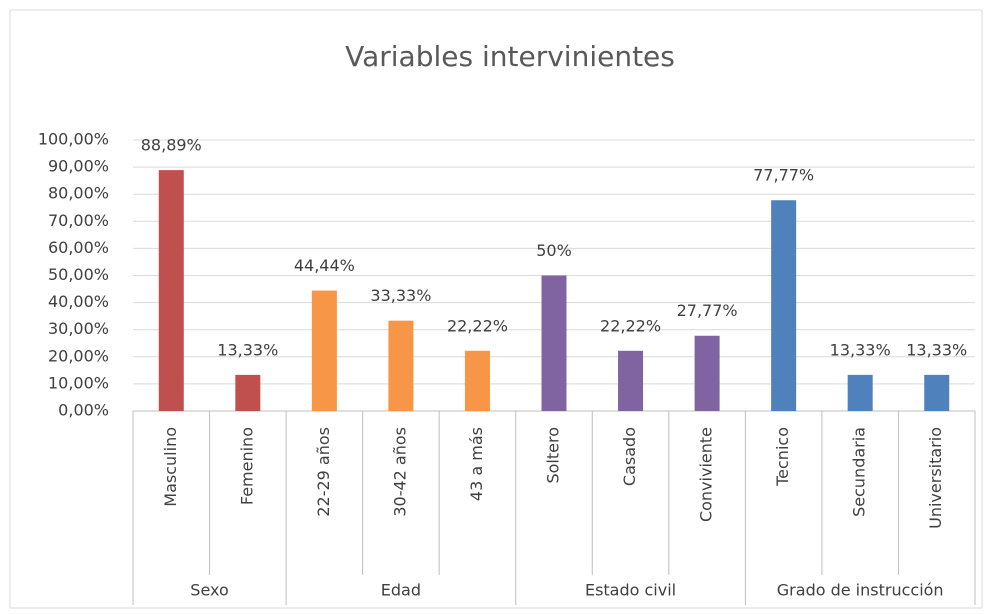  I want to click on data-label: 33,33%, so click(400, 295).